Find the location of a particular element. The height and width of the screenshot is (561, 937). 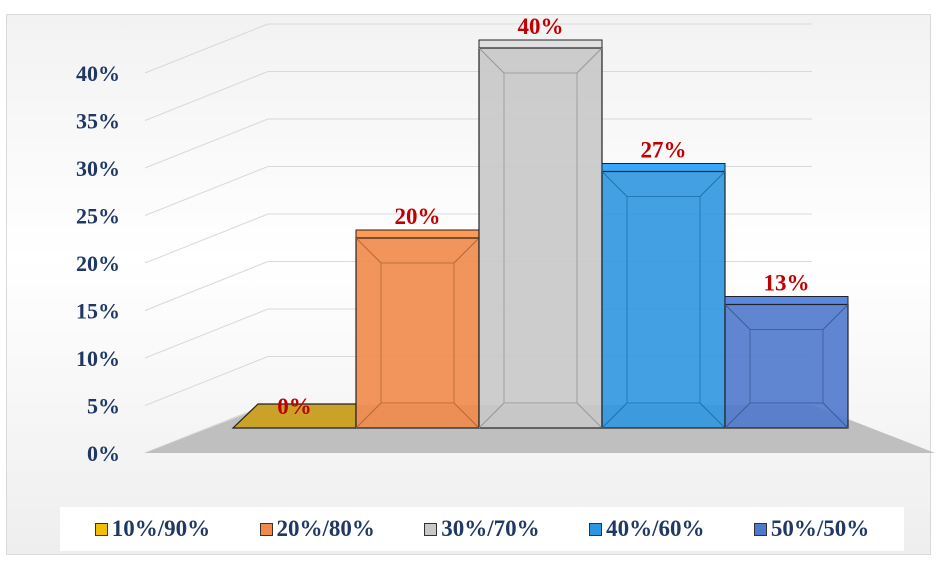

data-label-0: 0% is located at coordinates (294, 406).